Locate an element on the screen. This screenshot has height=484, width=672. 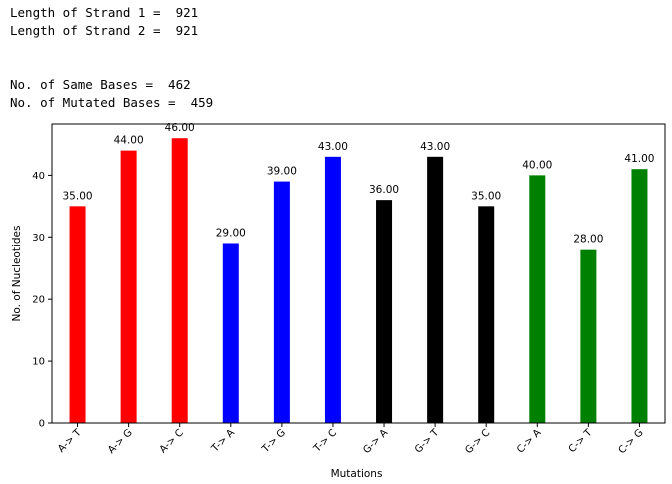
y-tick-label-3: 30 is located at coordinates (38, 238).